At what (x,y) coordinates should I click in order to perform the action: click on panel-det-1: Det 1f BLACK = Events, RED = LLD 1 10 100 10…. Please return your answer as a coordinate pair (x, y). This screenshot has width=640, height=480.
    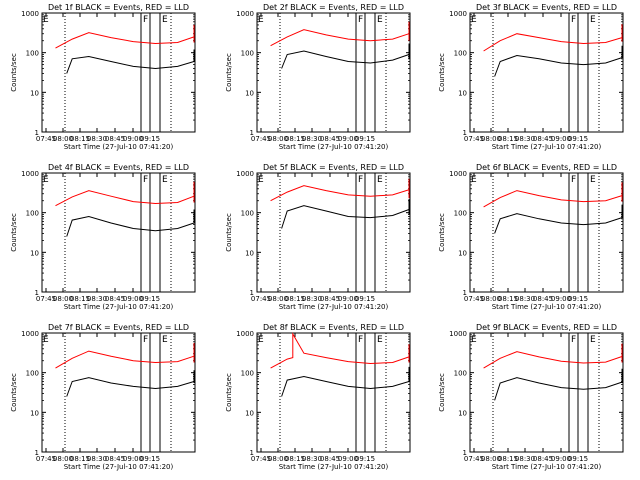
    Looking at the image, I should click on (103, 77).